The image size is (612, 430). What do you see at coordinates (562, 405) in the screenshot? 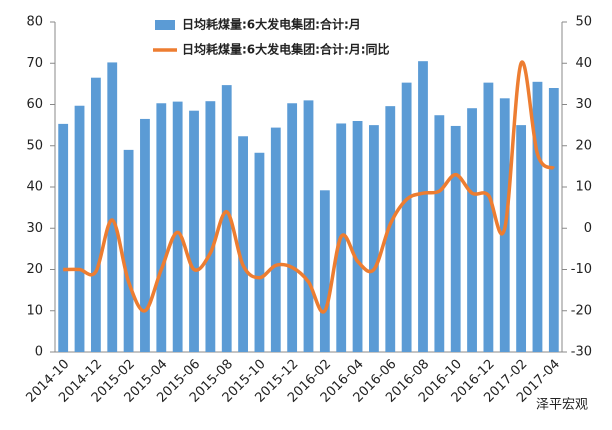
I see `watermark: 泽平宏观` at bounding box center [562, 405].